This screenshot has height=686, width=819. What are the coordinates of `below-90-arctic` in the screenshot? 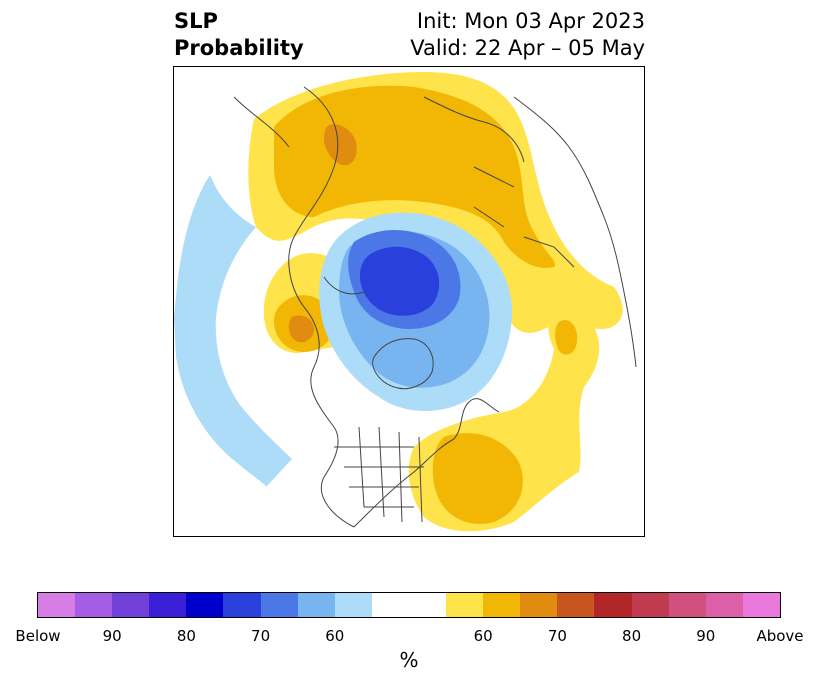 It's located at (399, 281).